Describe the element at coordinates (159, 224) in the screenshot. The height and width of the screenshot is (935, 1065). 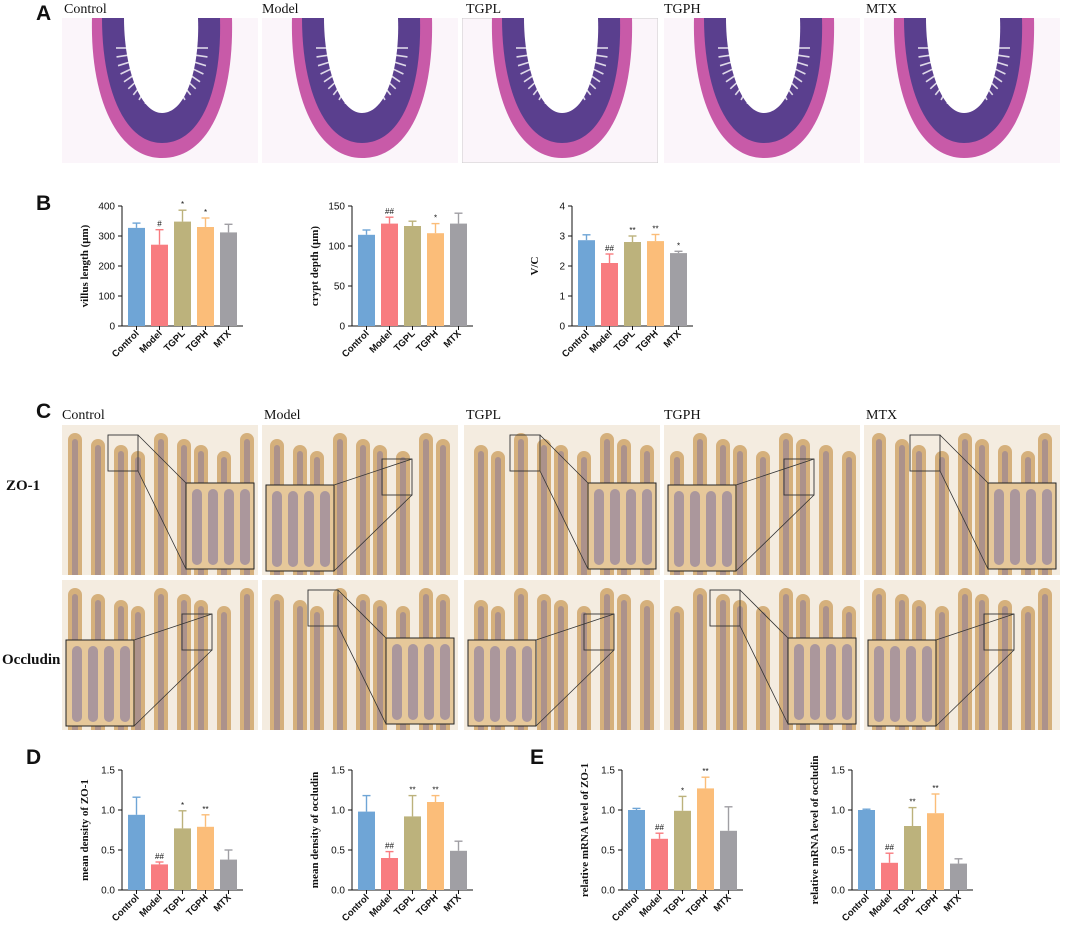
I see `significance-label: #` at that location.